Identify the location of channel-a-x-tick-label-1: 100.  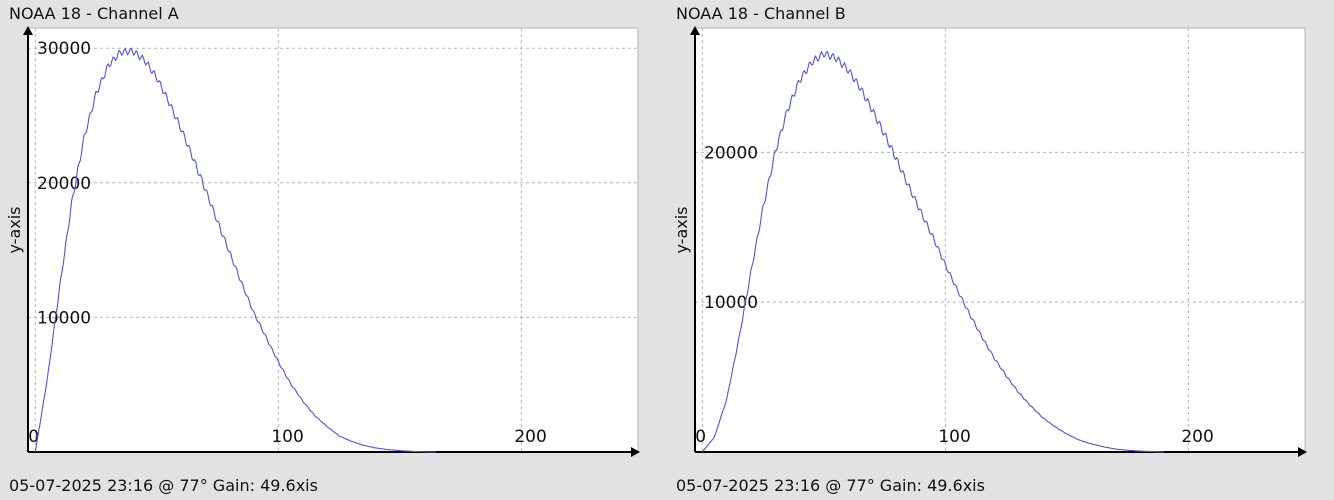
(287, 437).